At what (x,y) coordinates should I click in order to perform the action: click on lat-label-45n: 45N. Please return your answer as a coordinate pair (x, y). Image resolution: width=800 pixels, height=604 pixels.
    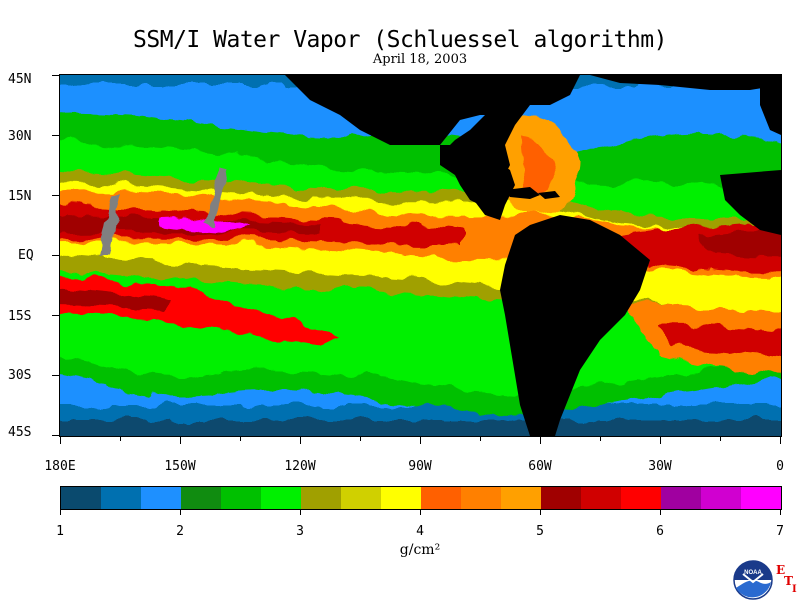
    Looking at the image, I should click on (20, 79).